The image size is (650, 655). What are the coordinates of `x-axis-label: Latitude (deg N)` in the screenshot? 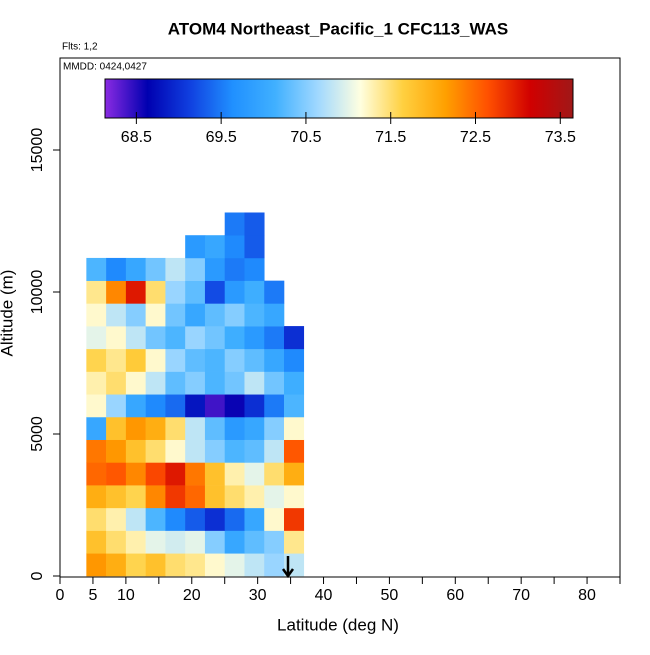 It's located at (338, 624).